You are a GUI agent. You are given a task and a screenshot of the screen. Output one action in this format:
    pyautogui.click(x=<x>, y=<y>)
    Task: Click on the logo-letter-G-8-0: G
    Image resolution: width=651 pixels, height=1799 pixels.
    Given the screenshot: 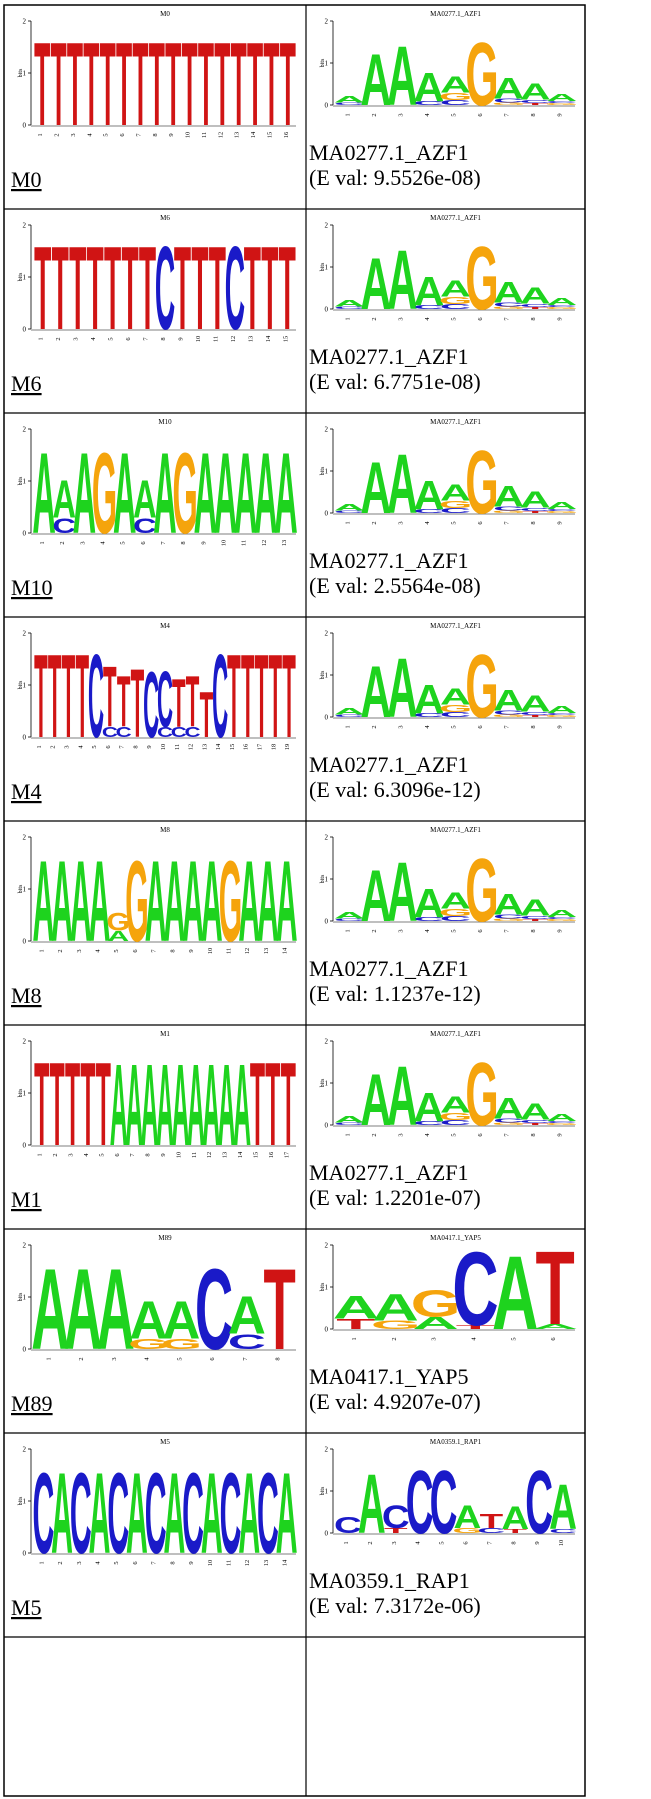 What is the action you would take?
    pyautogui.click(x=561, y=1123)
    